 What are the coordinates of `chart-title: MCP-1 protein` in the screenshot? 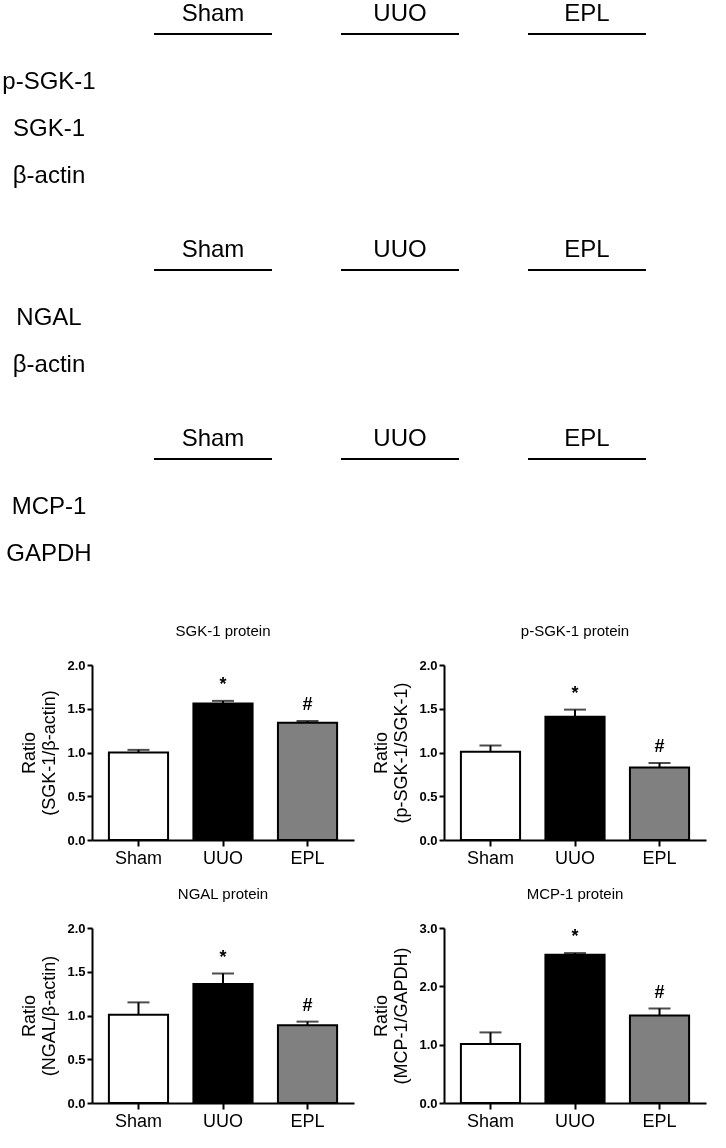 It's located at (575, 893).